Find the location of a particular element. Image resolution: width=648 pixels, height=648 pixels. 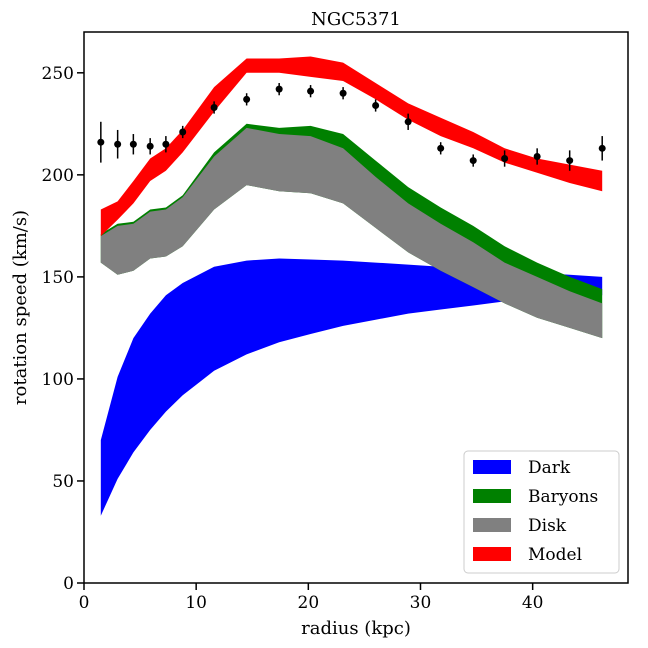

chart-title: NGC5371 is located at coordinates (356, 19).